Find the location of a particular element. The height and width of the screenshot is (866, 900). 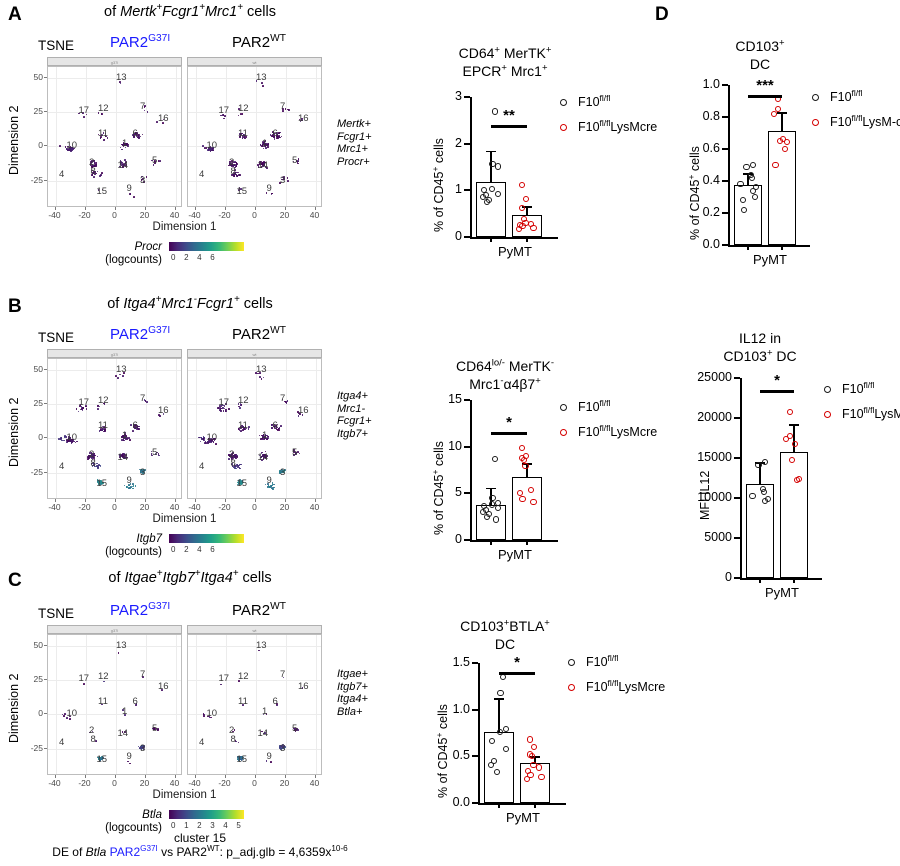

cluster-label-16: 16 is located at coordinates (163, 411).